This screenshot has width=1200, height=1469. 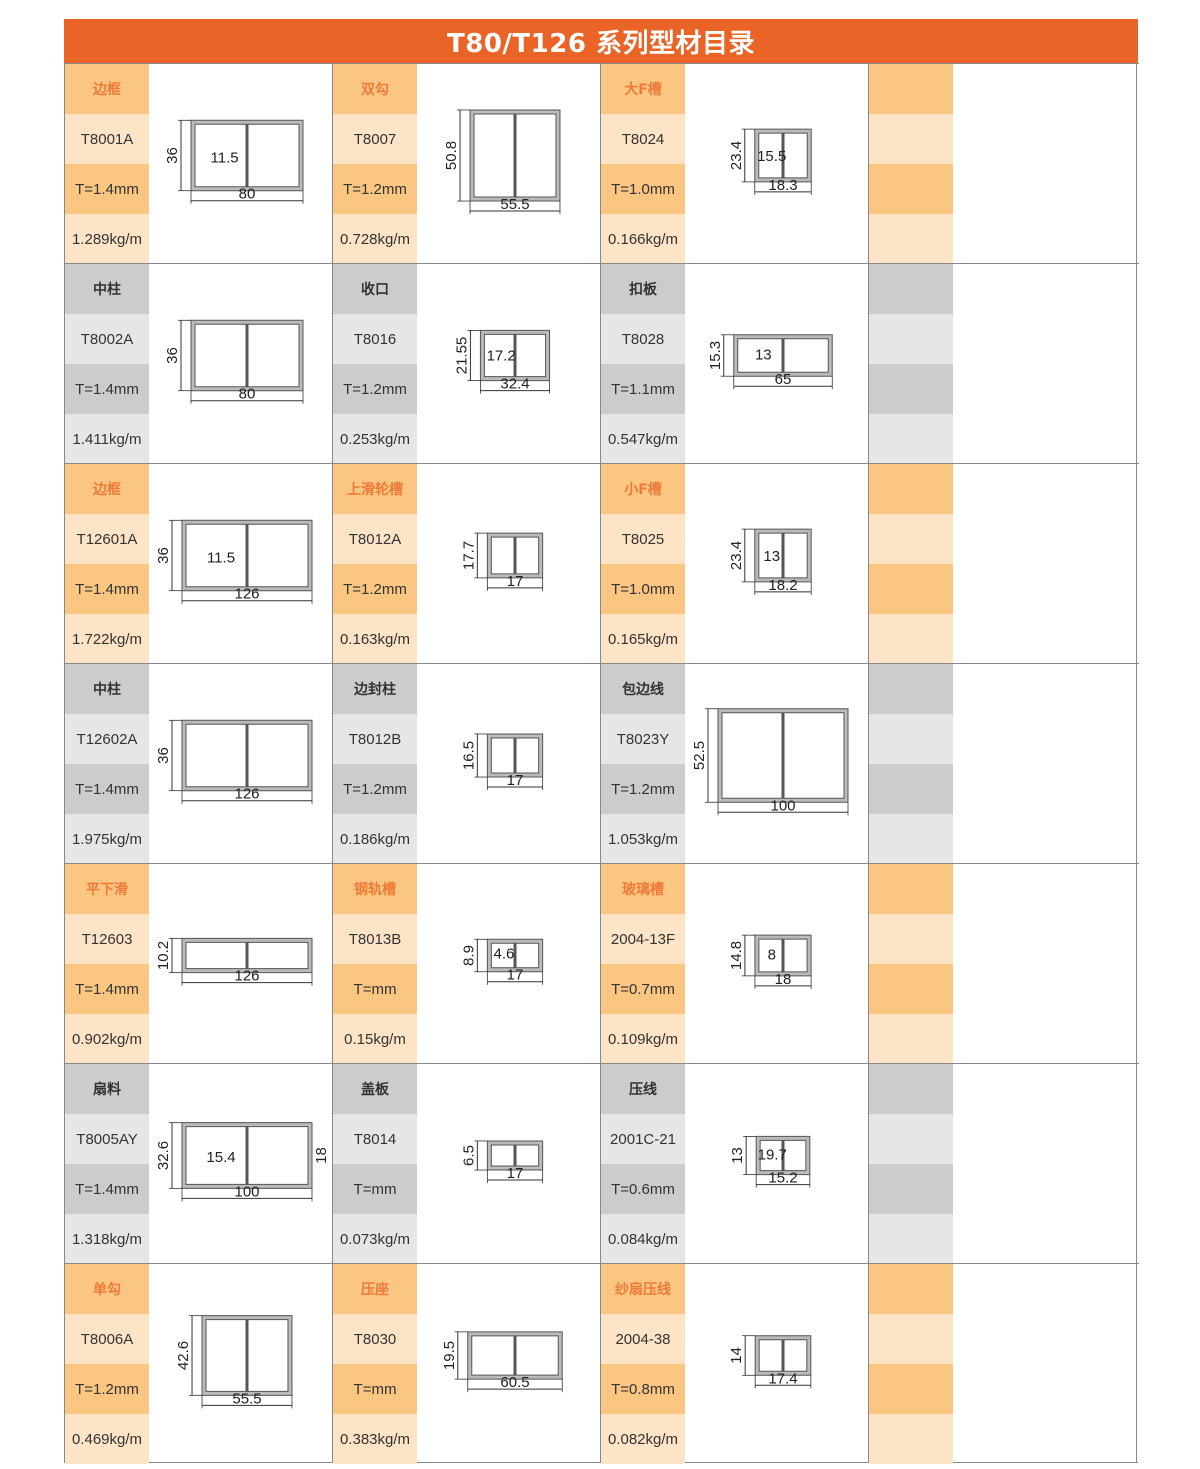 I want to click on profile-labels: 大F槽 T8024 T=1.0mm 0.166kg/m, so click(x=643, y=164).